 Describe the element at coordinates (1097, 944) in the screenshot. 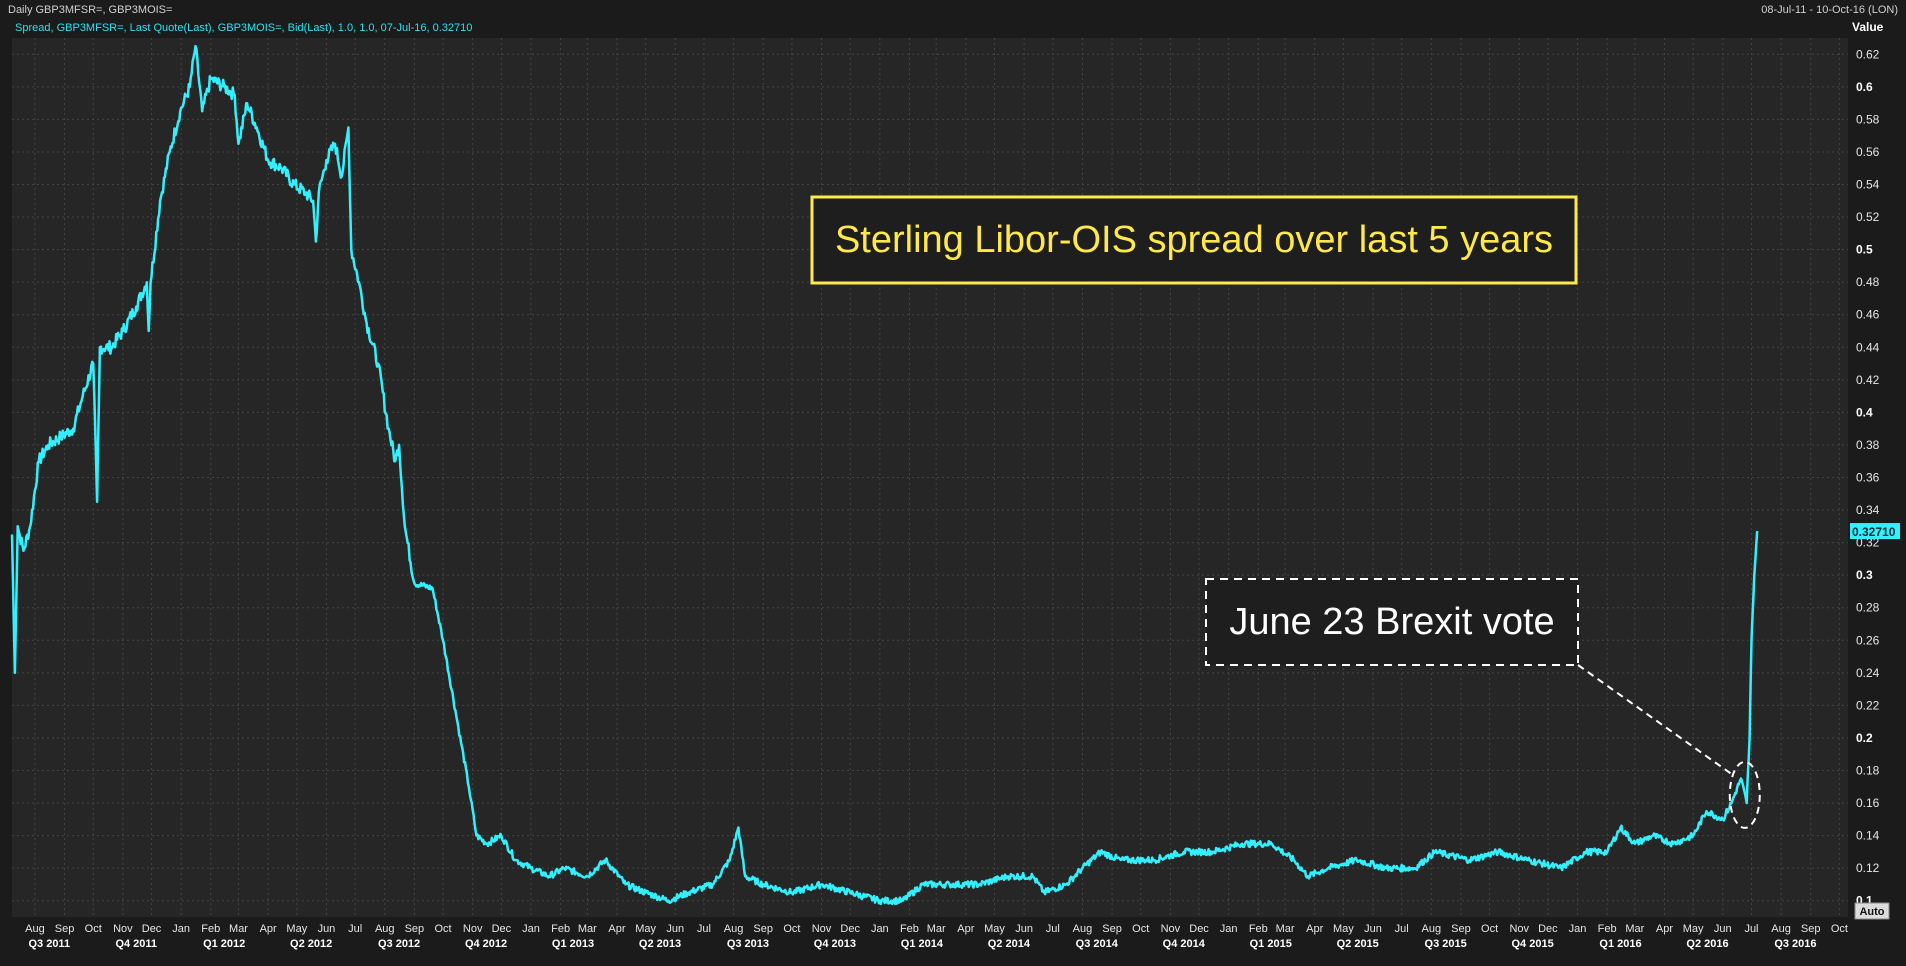

I see `x-quarter-label: Q3 2014` at that location.